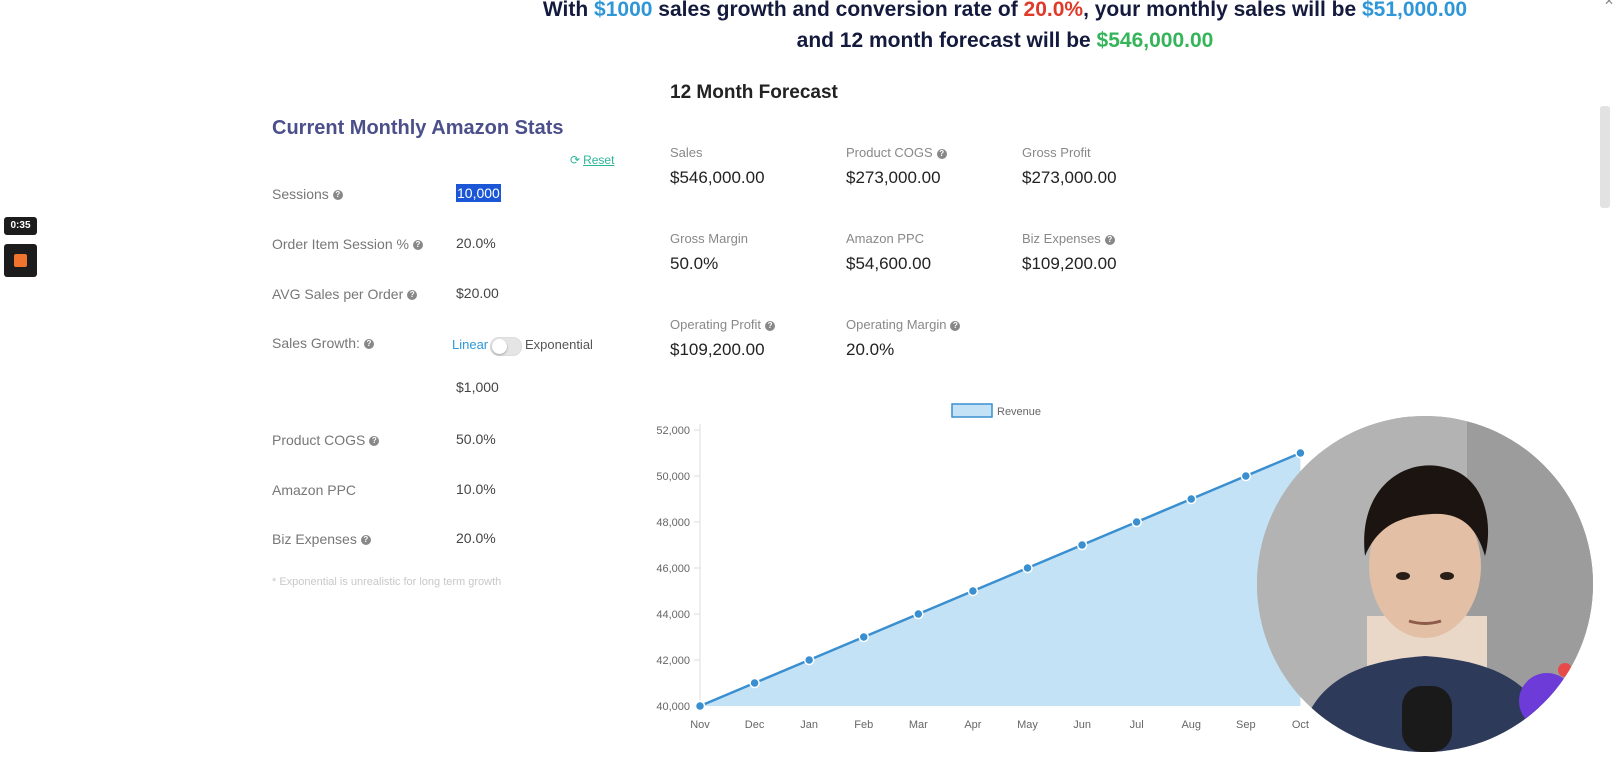 The image size is (1616, 766). Describe the element at coordinates (476, 489) in the screenshot. I see `amazon-ppc-input: 10.0%` at that location.